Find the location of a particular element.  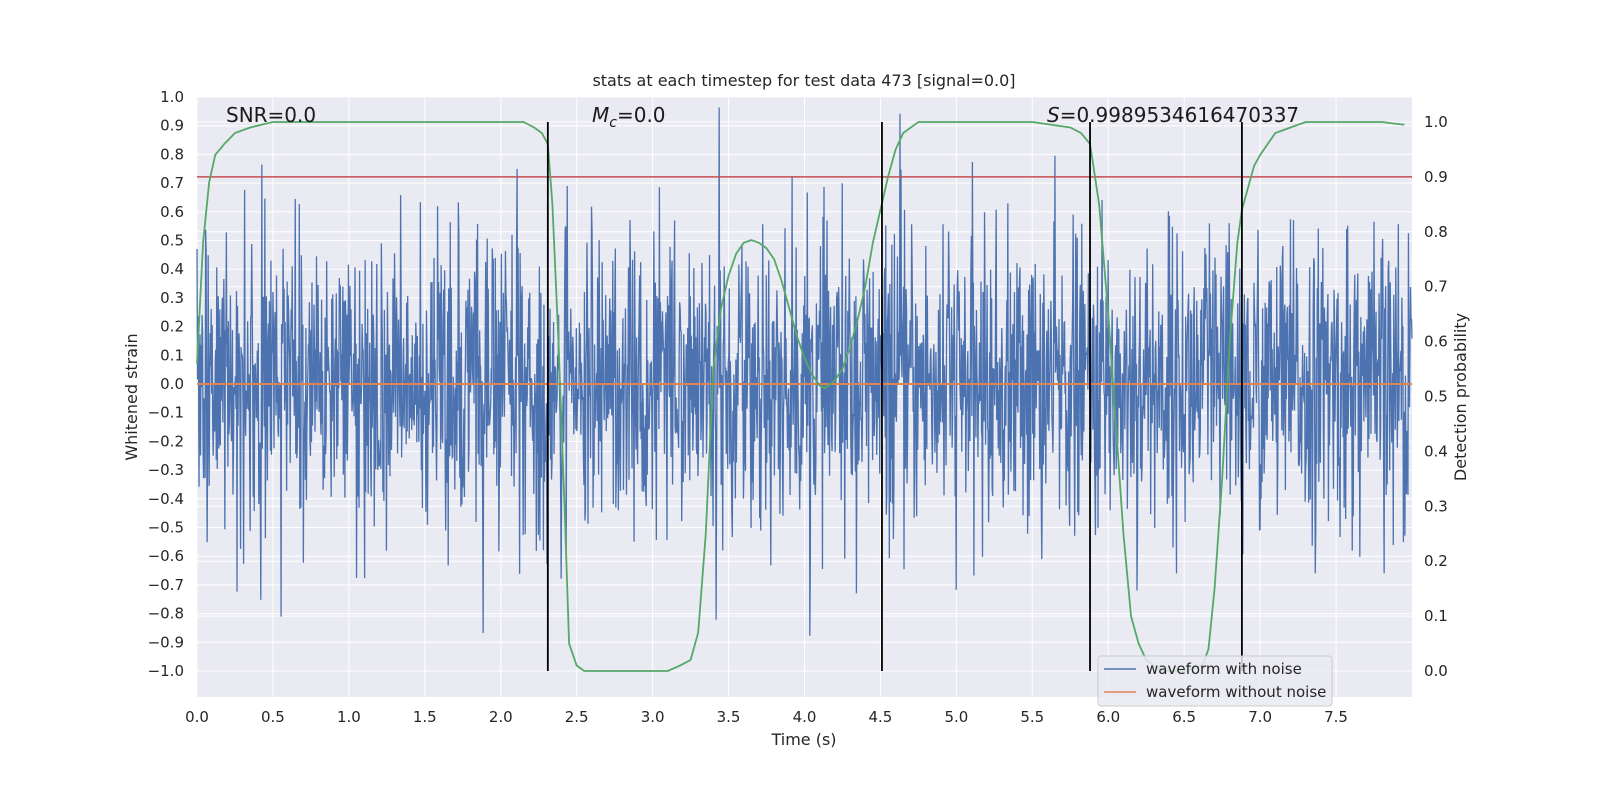

y-tick-label: −0.9 is located at coordinates (166, 642).